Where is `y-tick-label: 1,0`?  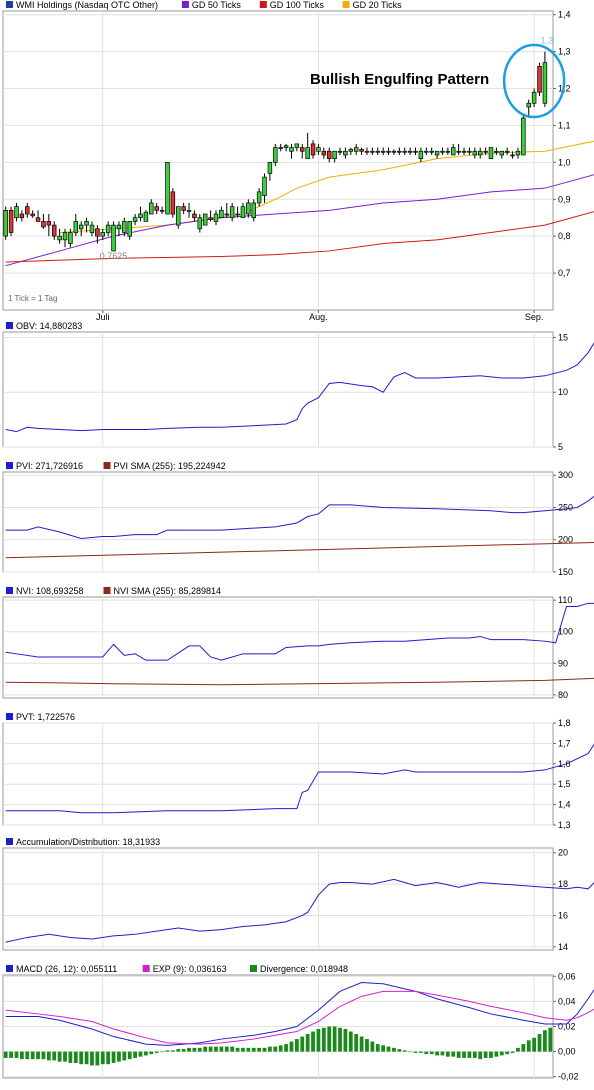
y-tick-label: 1,0 is located at coordinates (564, 162).